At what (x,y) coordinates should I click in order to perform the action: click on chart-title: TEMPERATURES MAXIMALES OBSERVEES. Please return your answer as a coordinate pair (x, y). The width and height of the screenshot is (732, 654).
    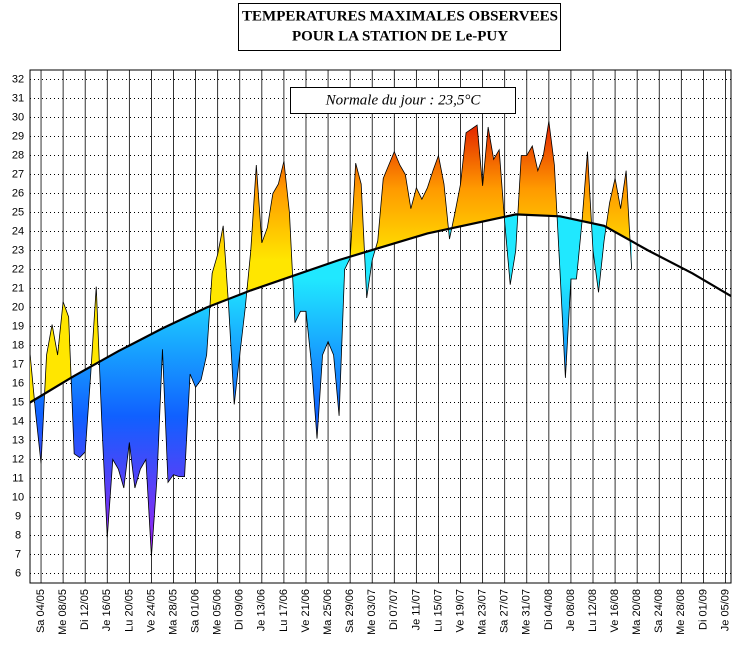
    Looking at the image, I should click on (400, 16).